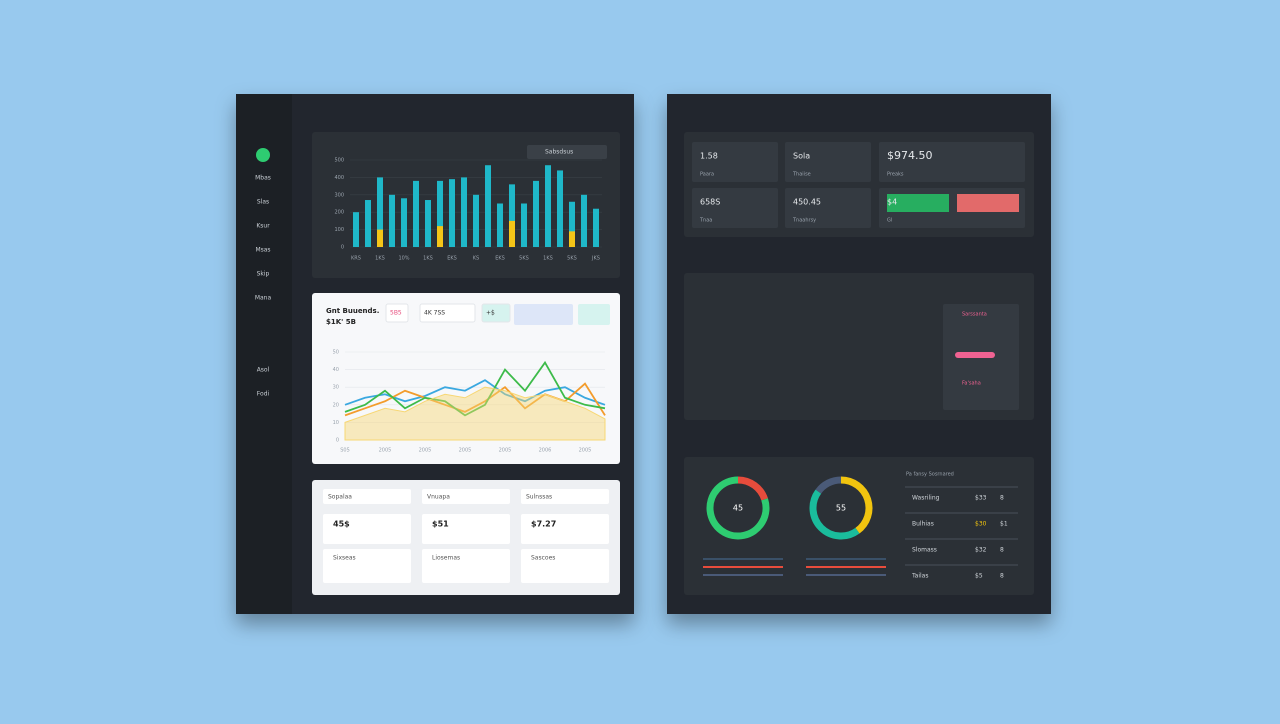 This screenshot has width=1280, height=724. What do you see at coordinates (475, 392) in the screenshot?
I see `line` at bounding box center [475, 392].